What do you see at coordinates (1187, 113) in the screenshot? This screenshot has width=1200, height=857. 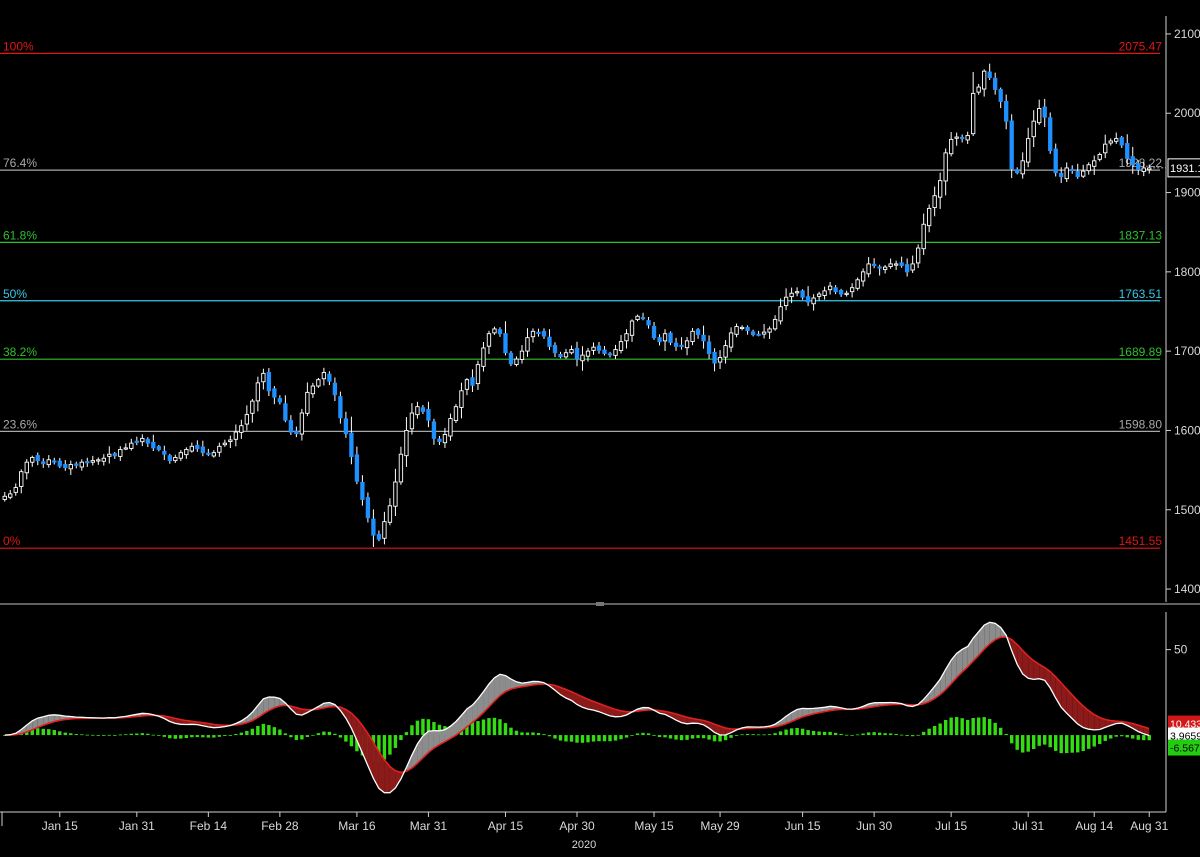 I see `price-axis-tick-label: 2000` at bounding box center [1187, 113].